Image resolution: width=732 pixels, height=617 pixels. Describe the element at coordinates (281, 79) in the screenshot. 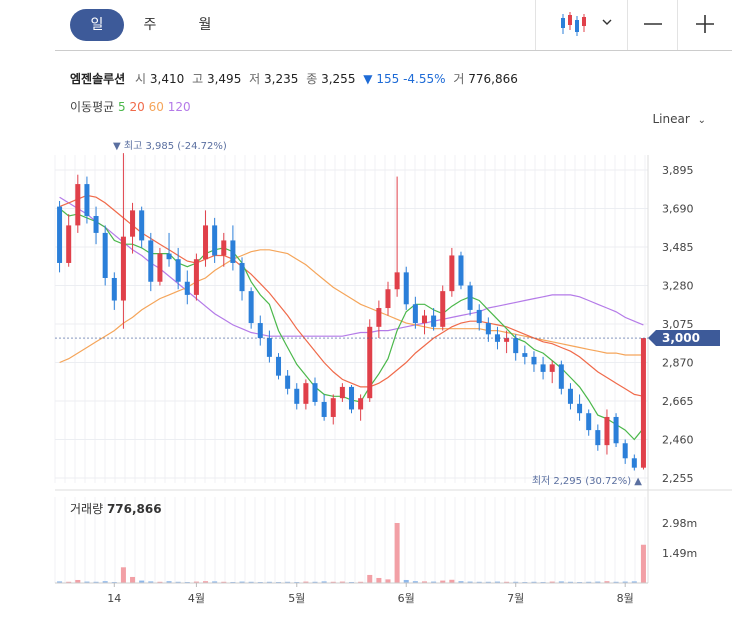

I see `low-value: 3,235` at that location.